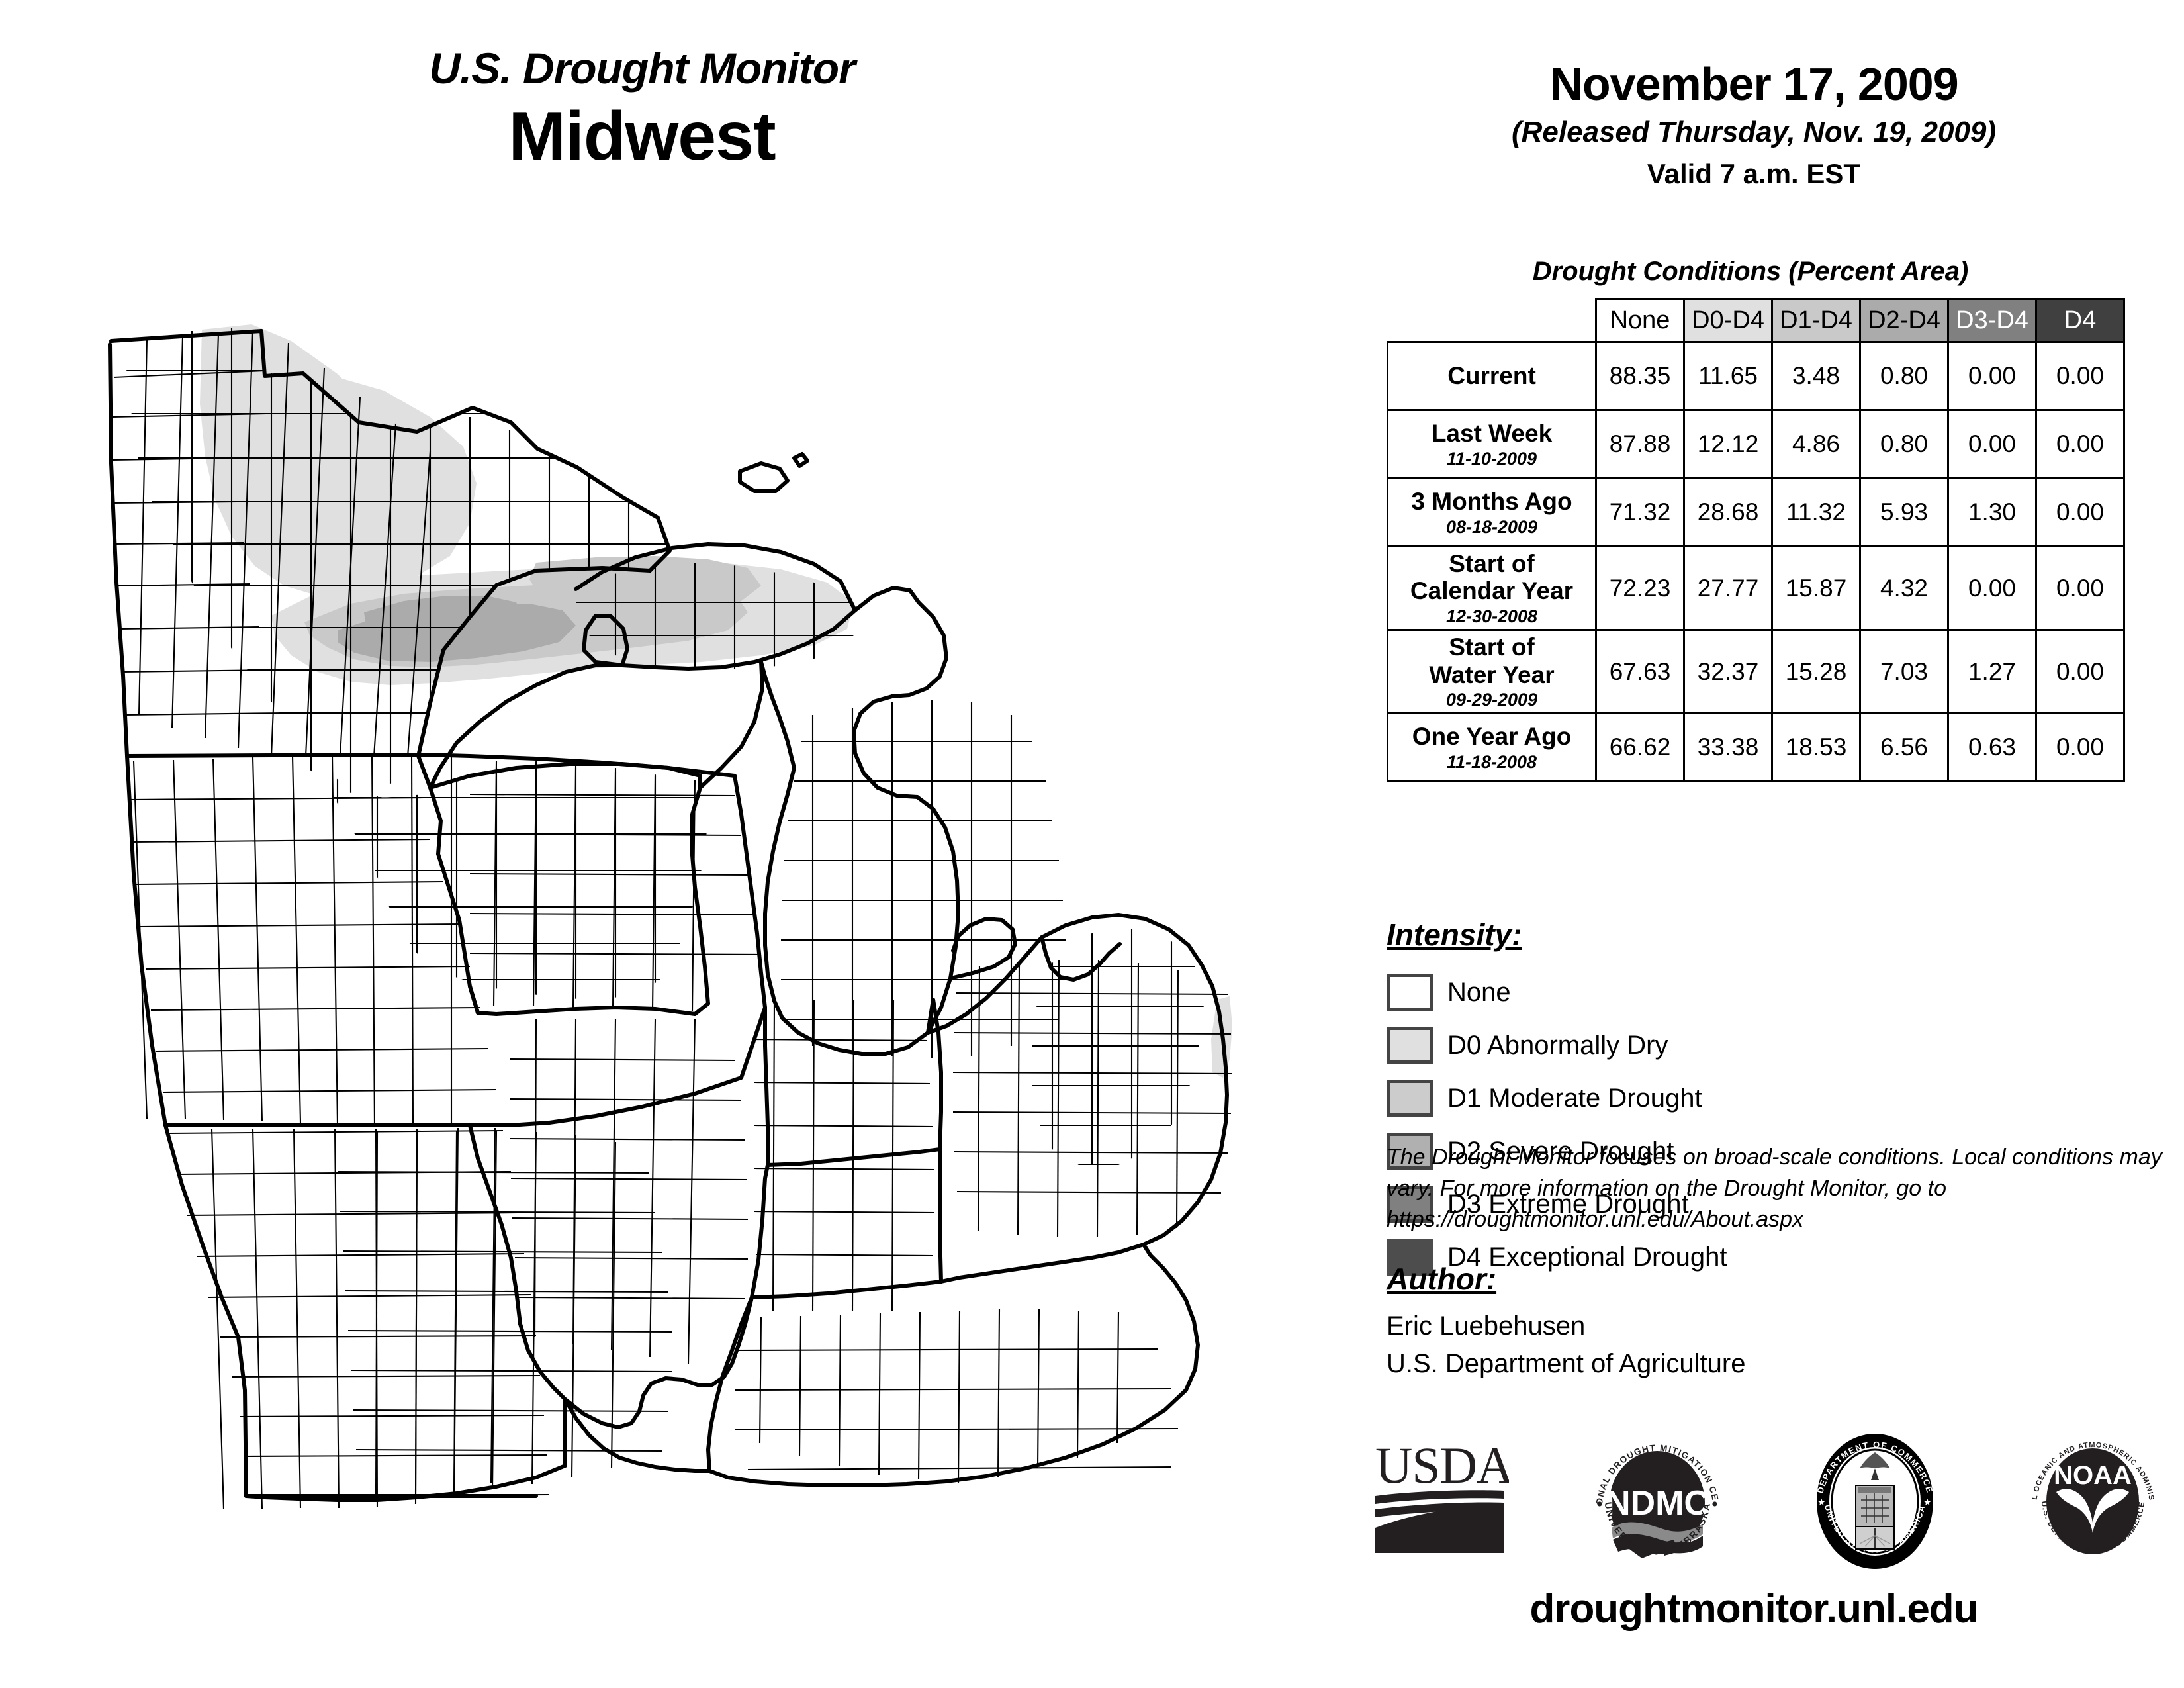 This screenshot has width=2184, height=1688. What do you see at coordinates (1816, 376) in the screenshot?
I see `cell-current-d1d4: 3.48` at bounding box center [1816, 376].